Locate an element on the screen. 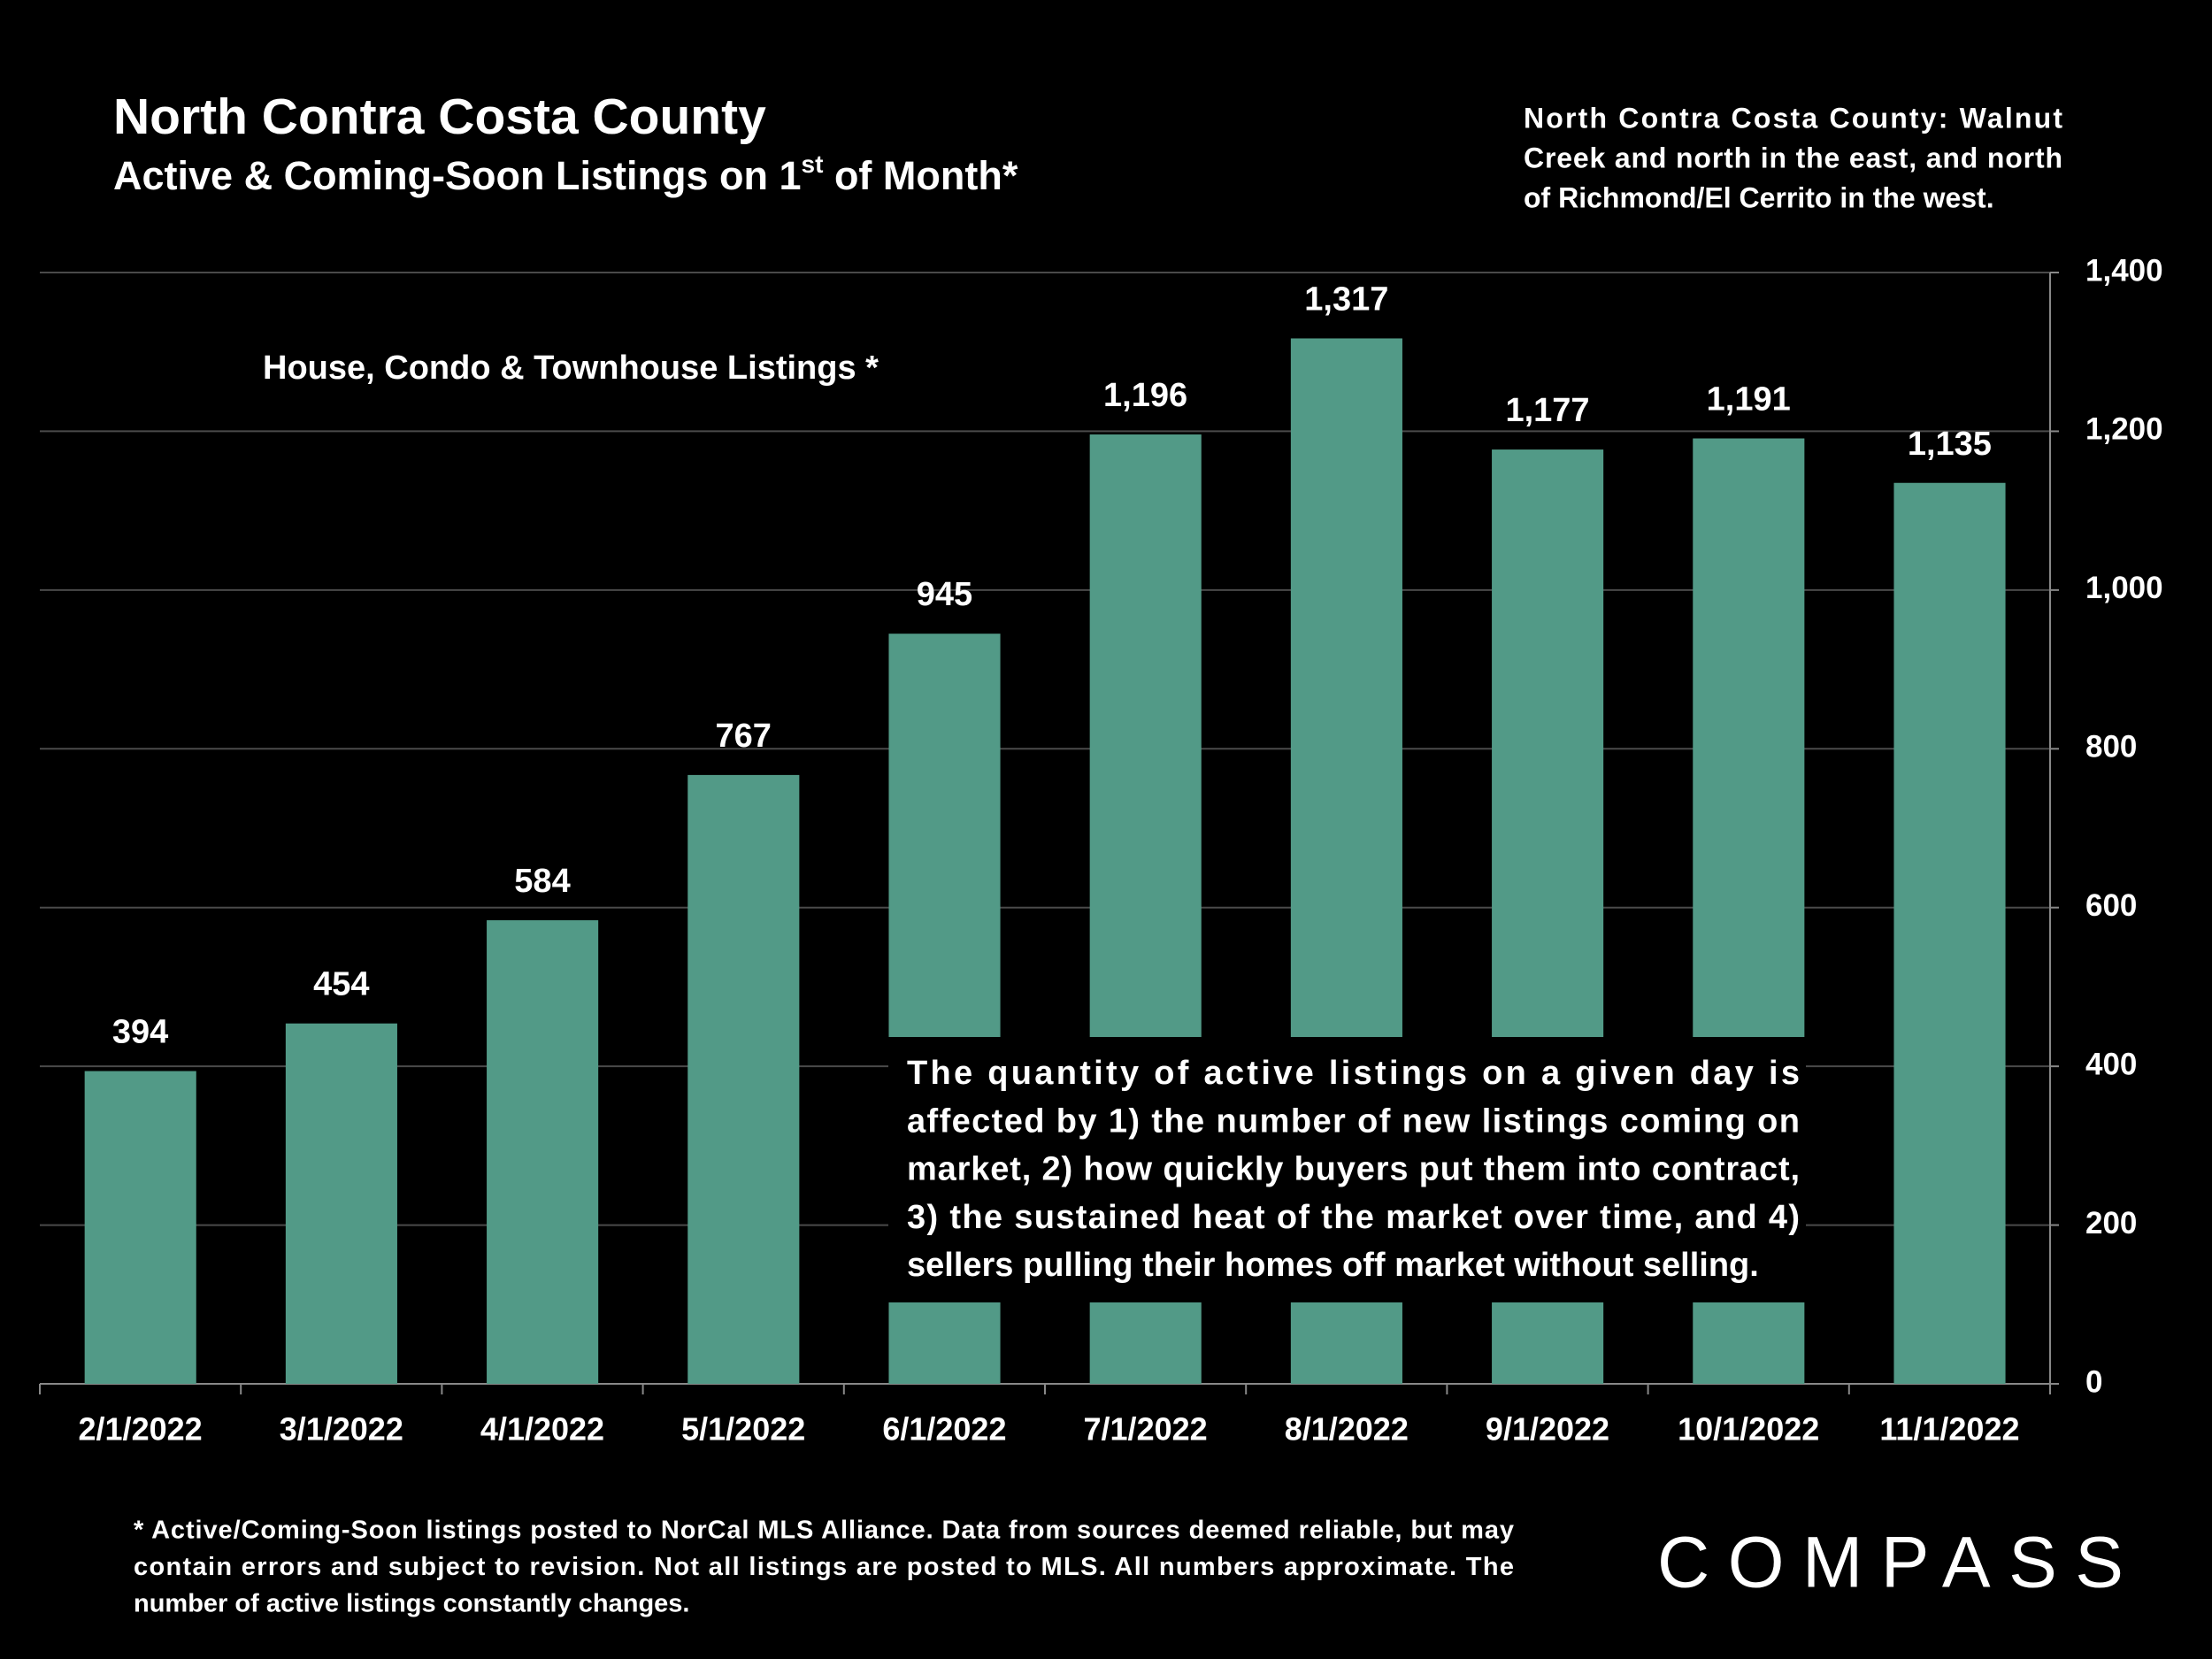 The image size is (2212, 1659). logo: COMPASS is located at coordinates (1891, 1563).